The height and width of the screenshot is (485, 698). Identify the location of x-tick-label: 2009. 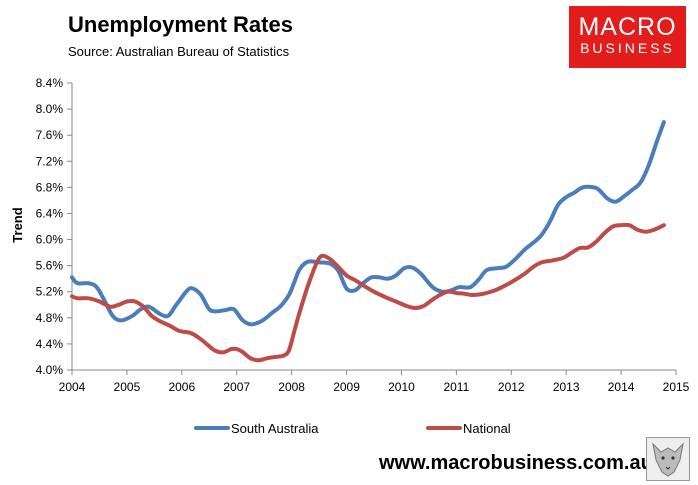
(346, 387).